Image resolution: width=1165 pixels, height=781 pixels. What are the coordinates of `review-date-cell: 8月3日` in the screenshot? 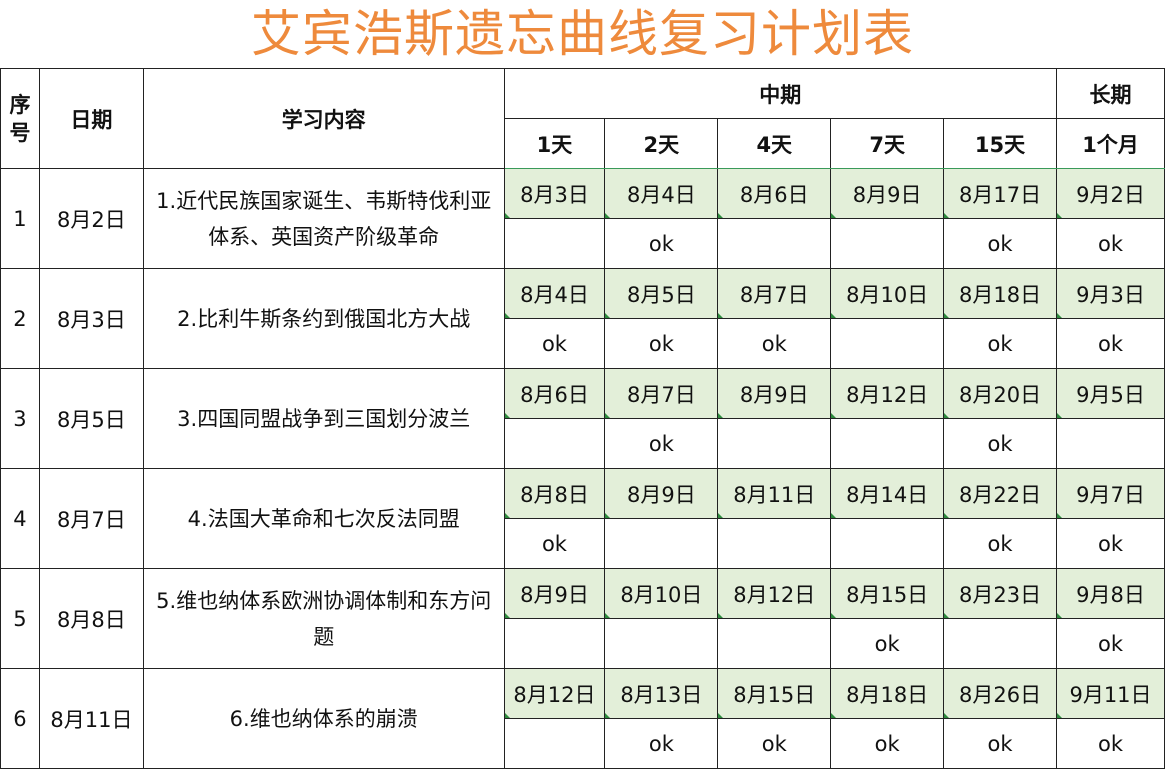 It's located at (554, 193).